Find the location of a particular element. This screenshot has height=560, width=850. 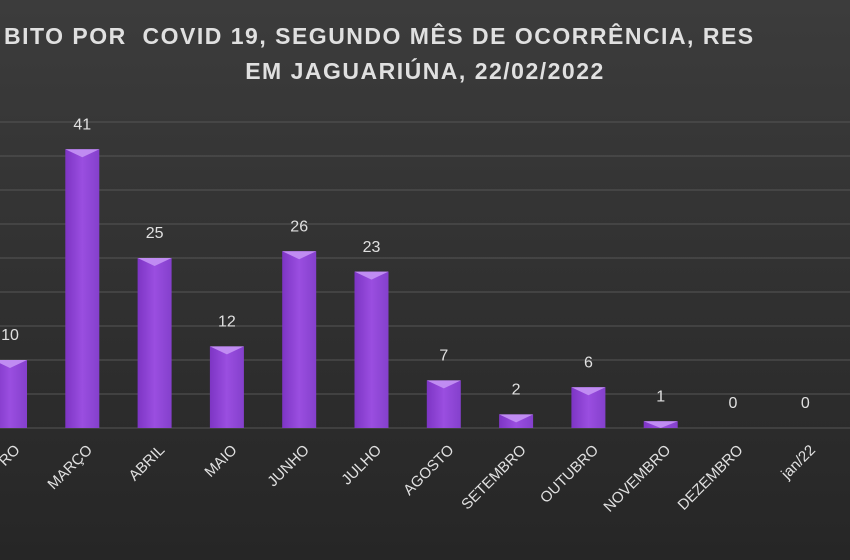

value-label: 7 is located at coordinates (443, 356).